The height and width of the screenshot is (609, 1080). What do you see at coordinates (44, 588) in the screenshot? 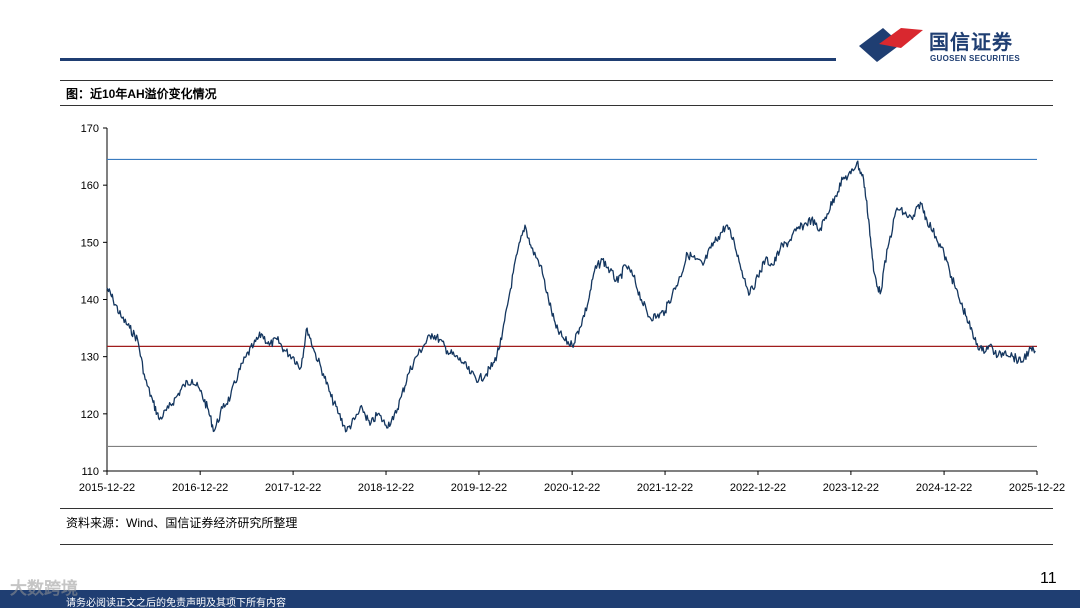
I see `watermark: 大数跨境` at bounding box center [44, 588].